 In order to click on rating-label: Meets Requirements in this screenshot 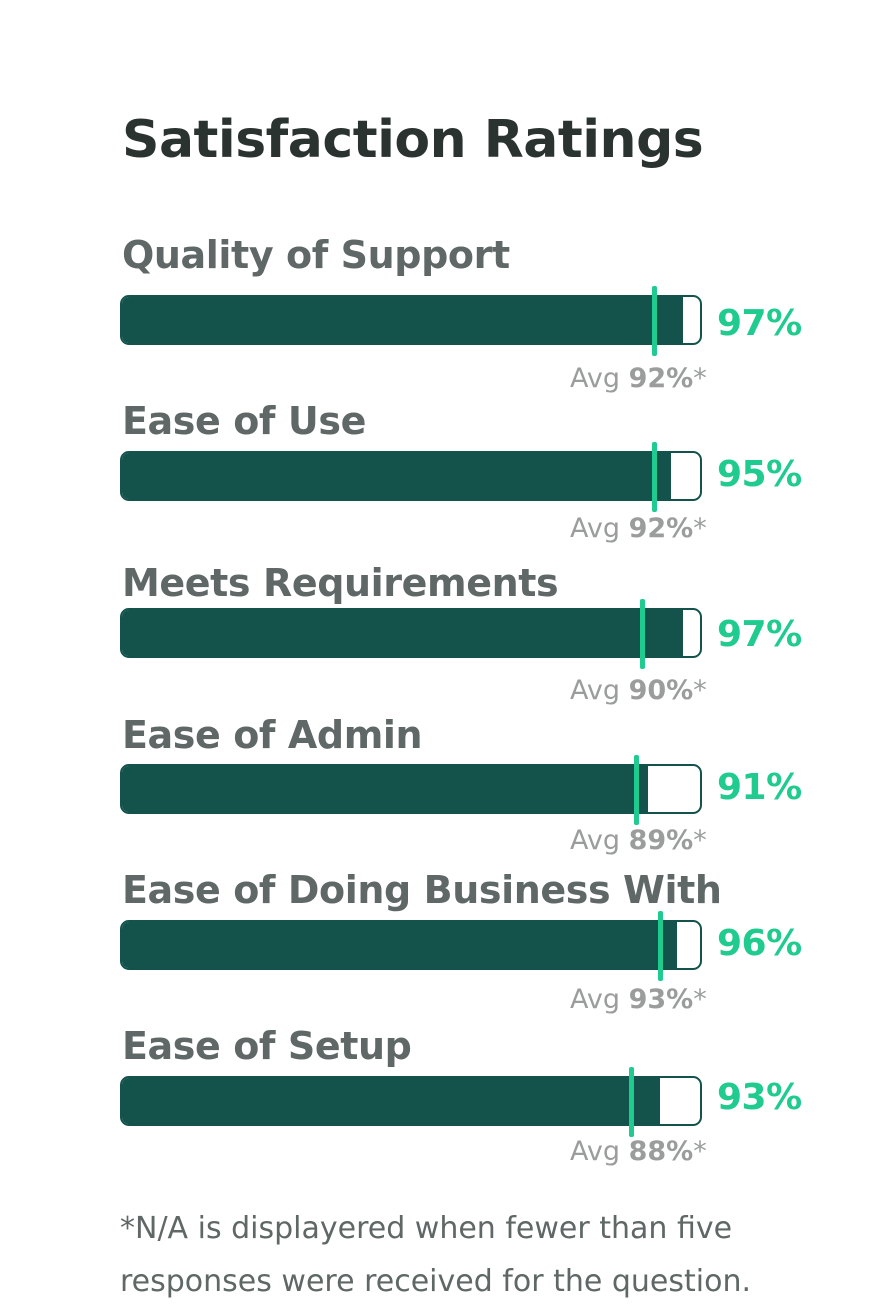, I will do `click(340, 583)`.